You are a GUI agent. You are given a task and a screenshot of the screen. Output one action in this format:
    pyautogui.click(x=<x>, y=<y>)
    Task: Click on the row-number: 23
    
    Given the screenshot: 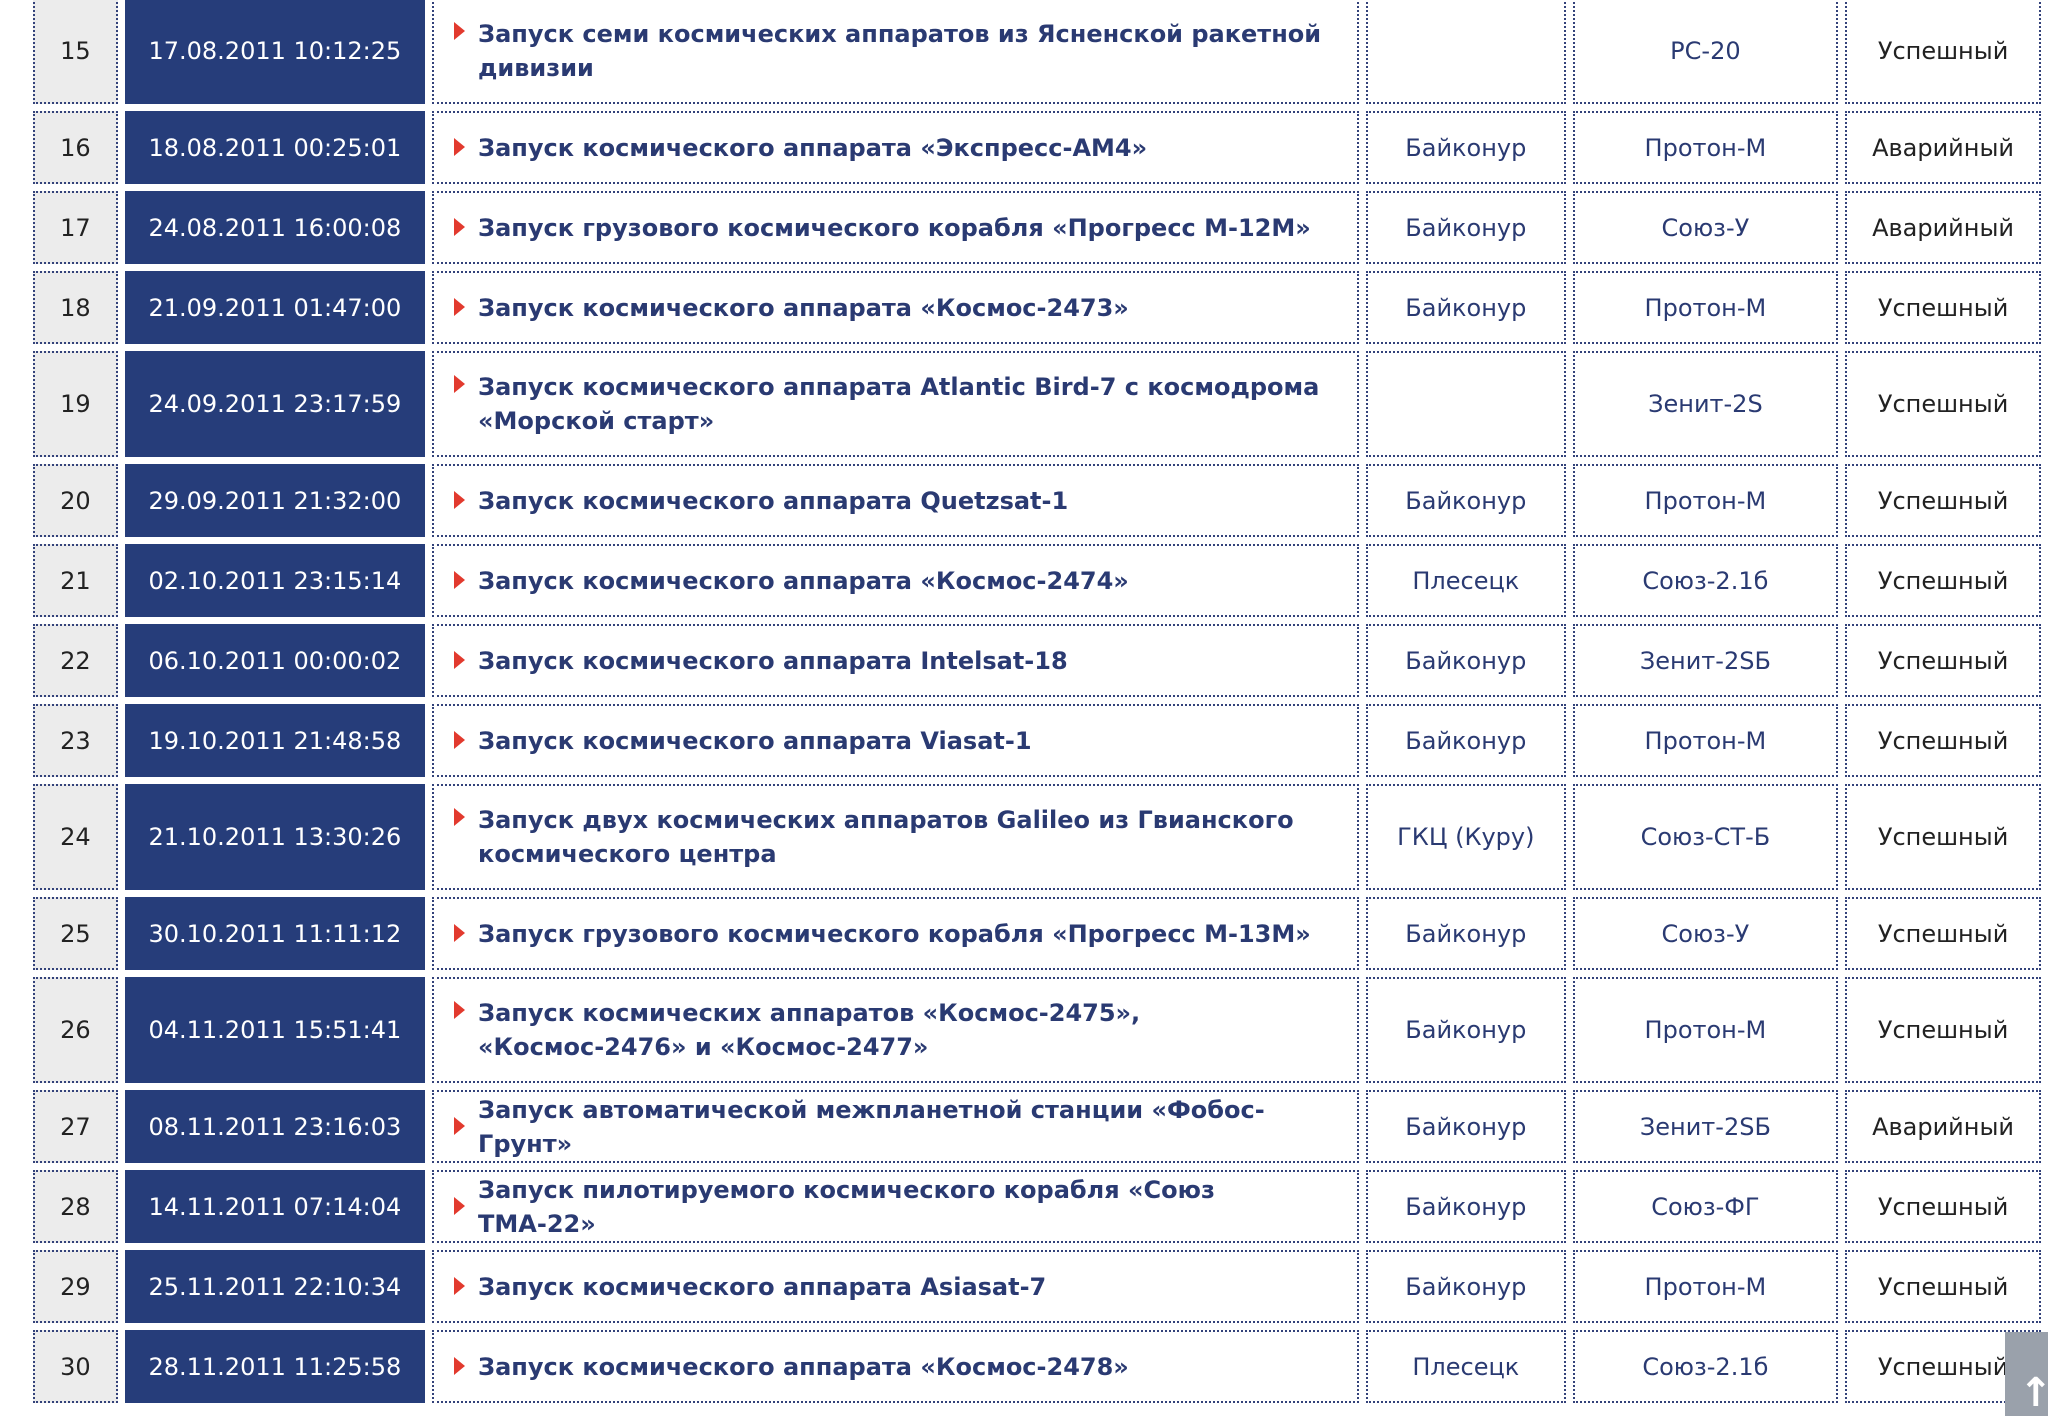 What is the action you would take?
    pyautogui.click(x=75, y=740)
    